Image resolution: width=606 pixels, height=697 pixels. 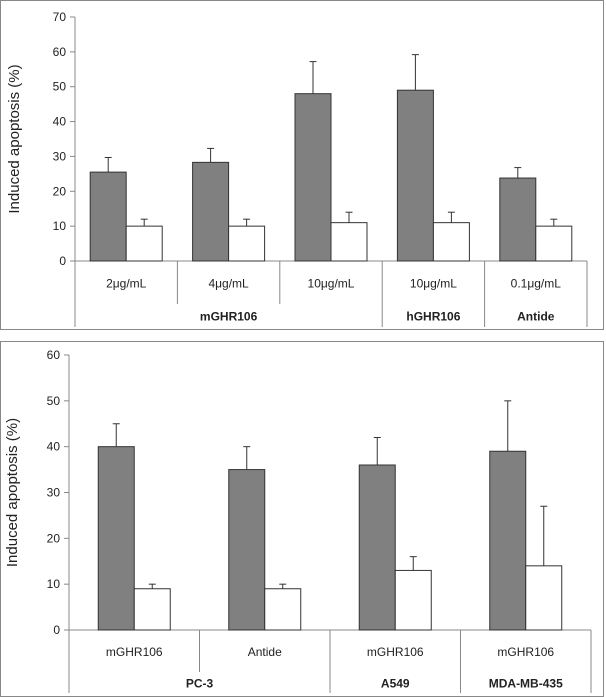 I want to click on group-label: mGHR106, so click(x=229, y=317).